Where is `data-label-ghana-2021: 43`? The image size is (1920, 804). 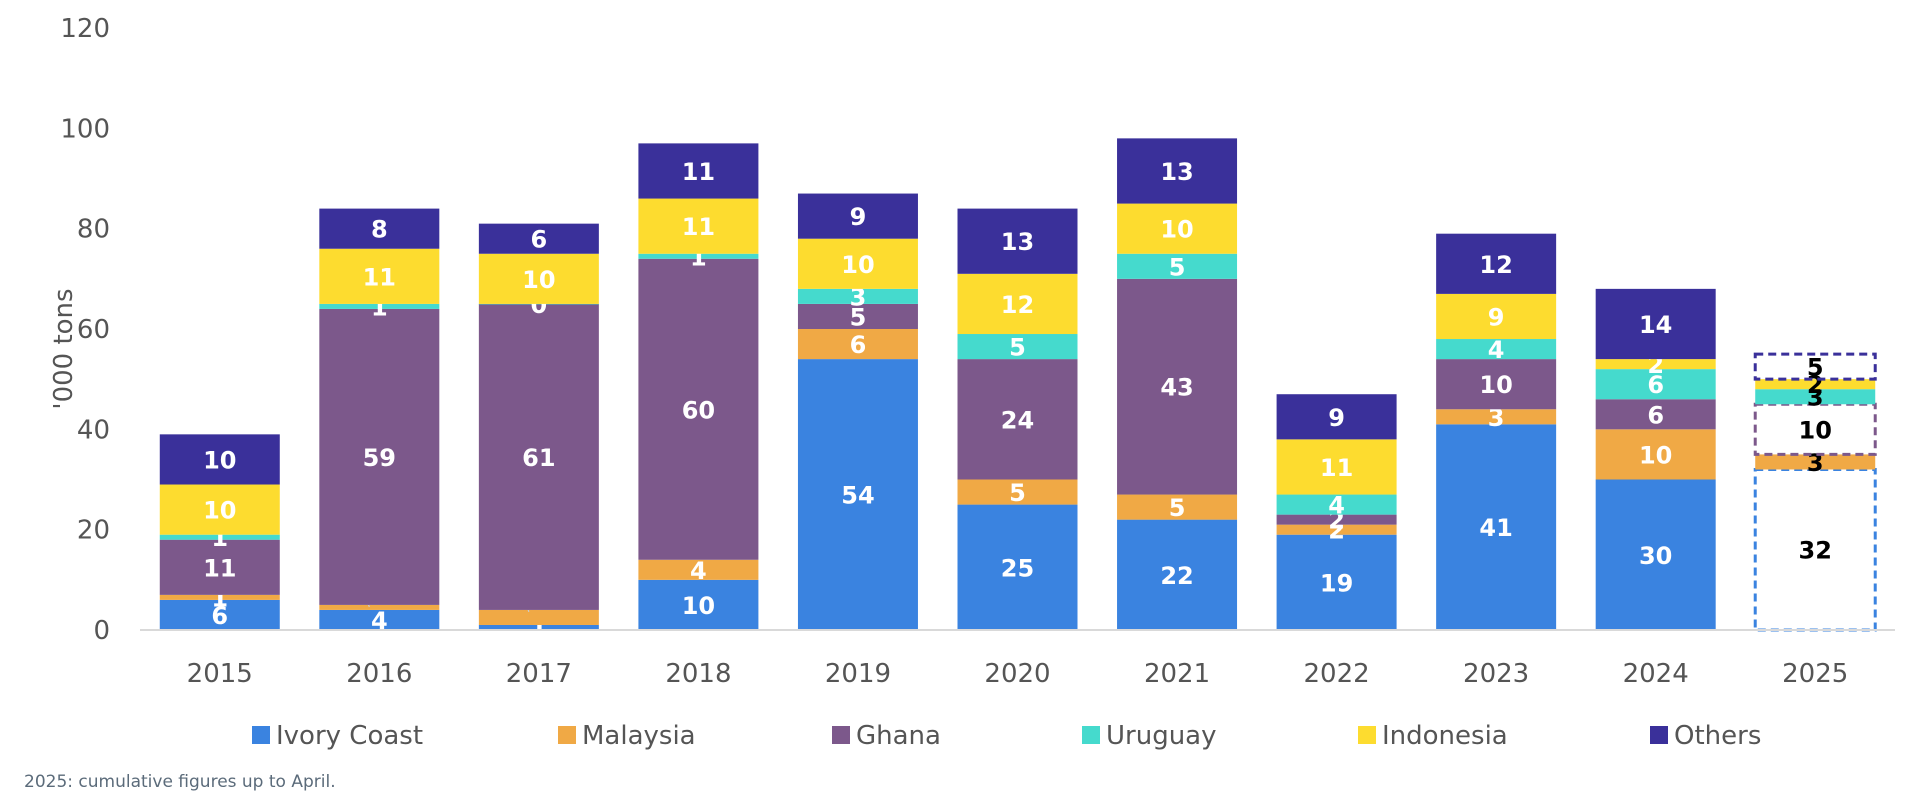 data-label-ghana-2021: 43 is located at coordinates (1176, 388).